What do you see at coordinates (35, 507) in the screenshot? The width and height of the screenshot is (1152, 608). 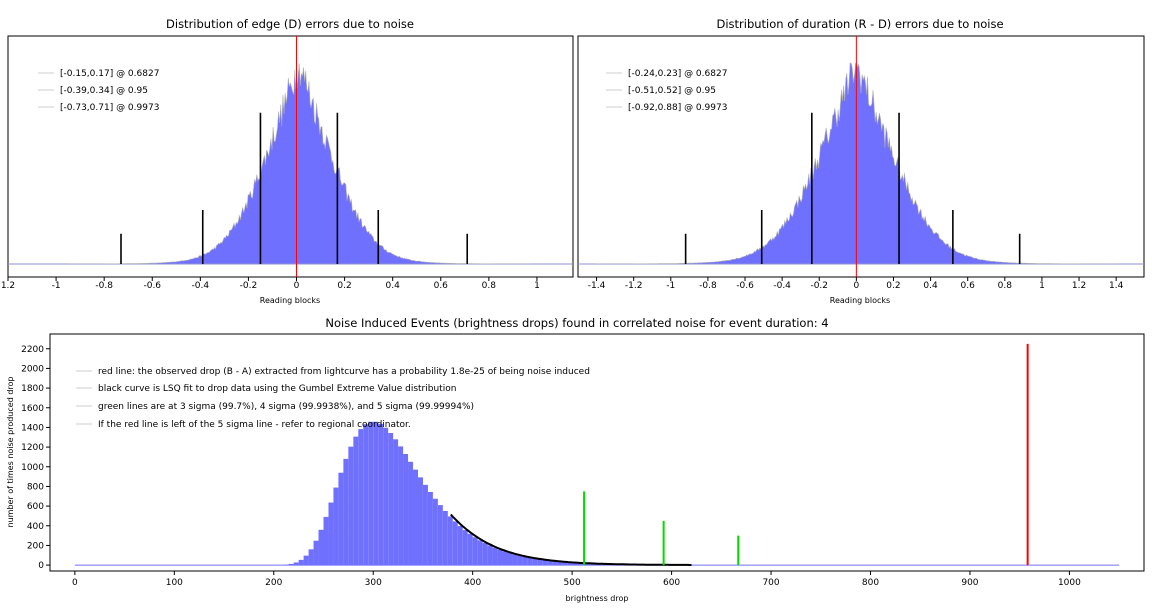 I see `y-tick-label: 600` at bounding box center [35, 507].